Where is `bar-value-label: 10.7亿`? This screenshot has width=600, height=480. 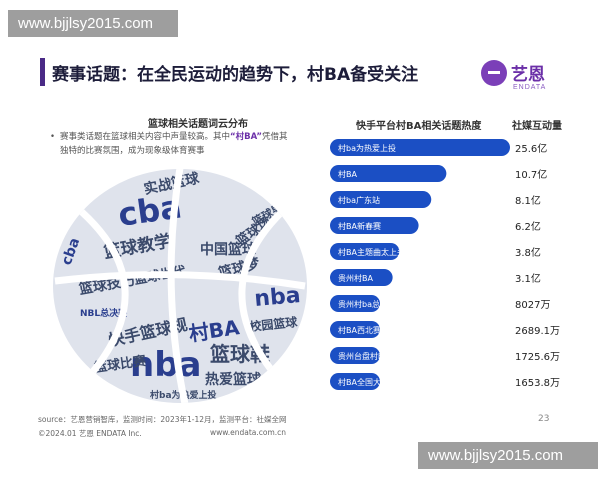
bar-value-label: 10.7亿 is located at coordinates (531, 174).